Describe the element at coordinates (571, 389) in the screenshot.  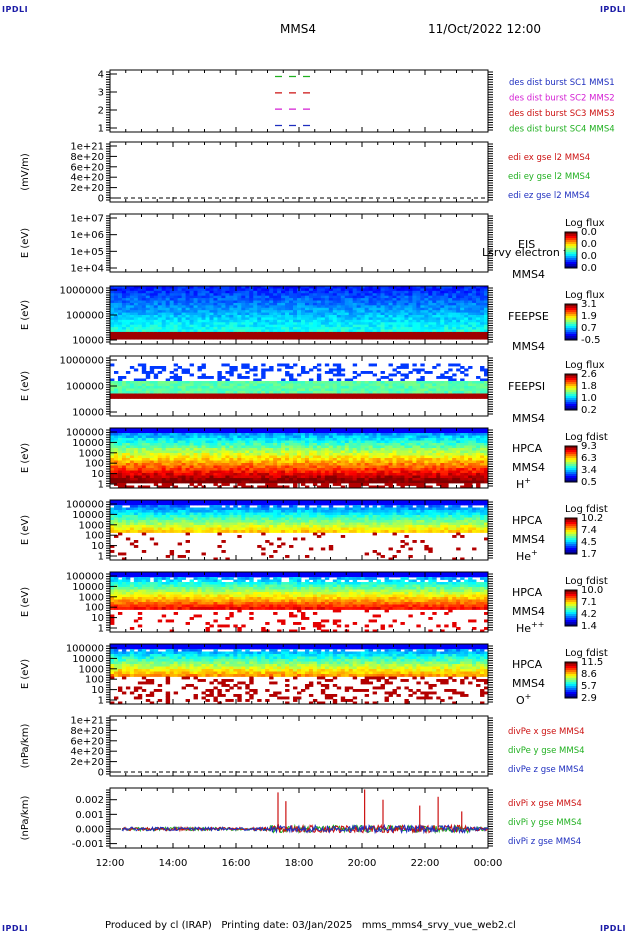
I see `feepsi-colorbar-cell` at that location.